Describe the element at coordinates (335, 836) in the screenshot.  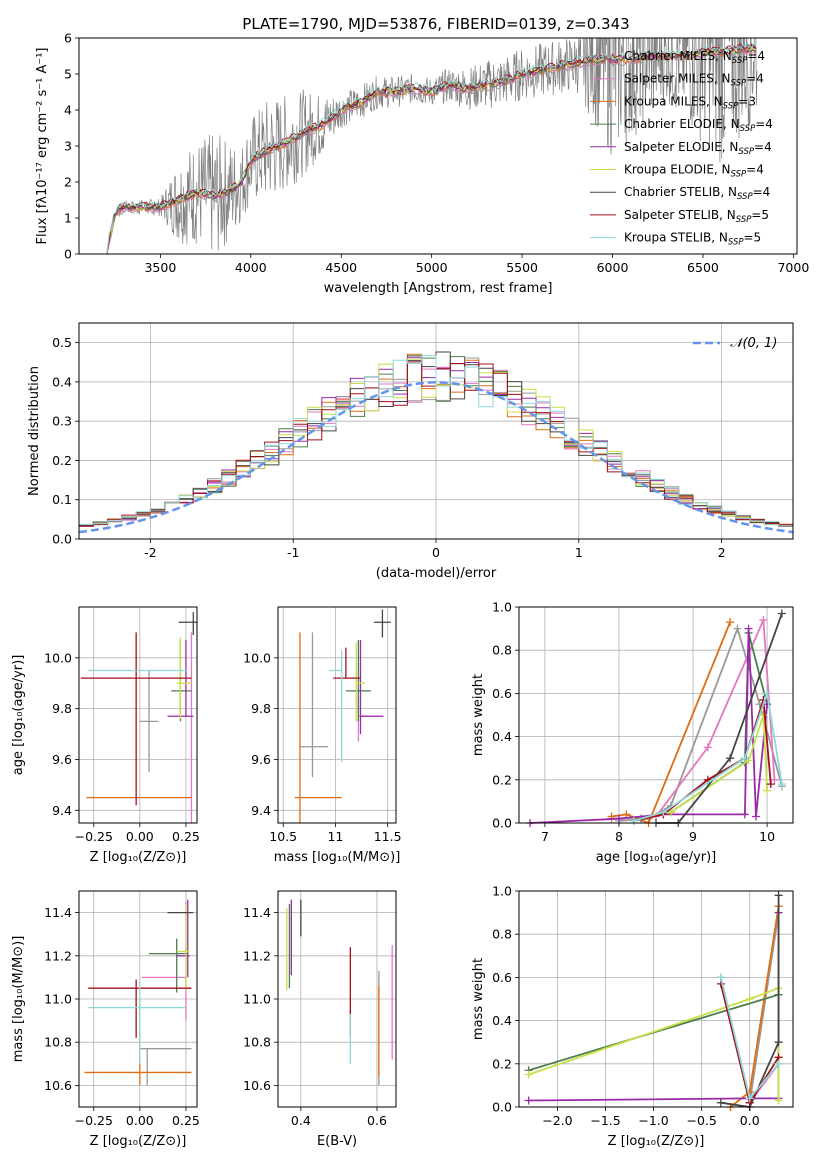
I see `x-tick-label: 11` at that location.